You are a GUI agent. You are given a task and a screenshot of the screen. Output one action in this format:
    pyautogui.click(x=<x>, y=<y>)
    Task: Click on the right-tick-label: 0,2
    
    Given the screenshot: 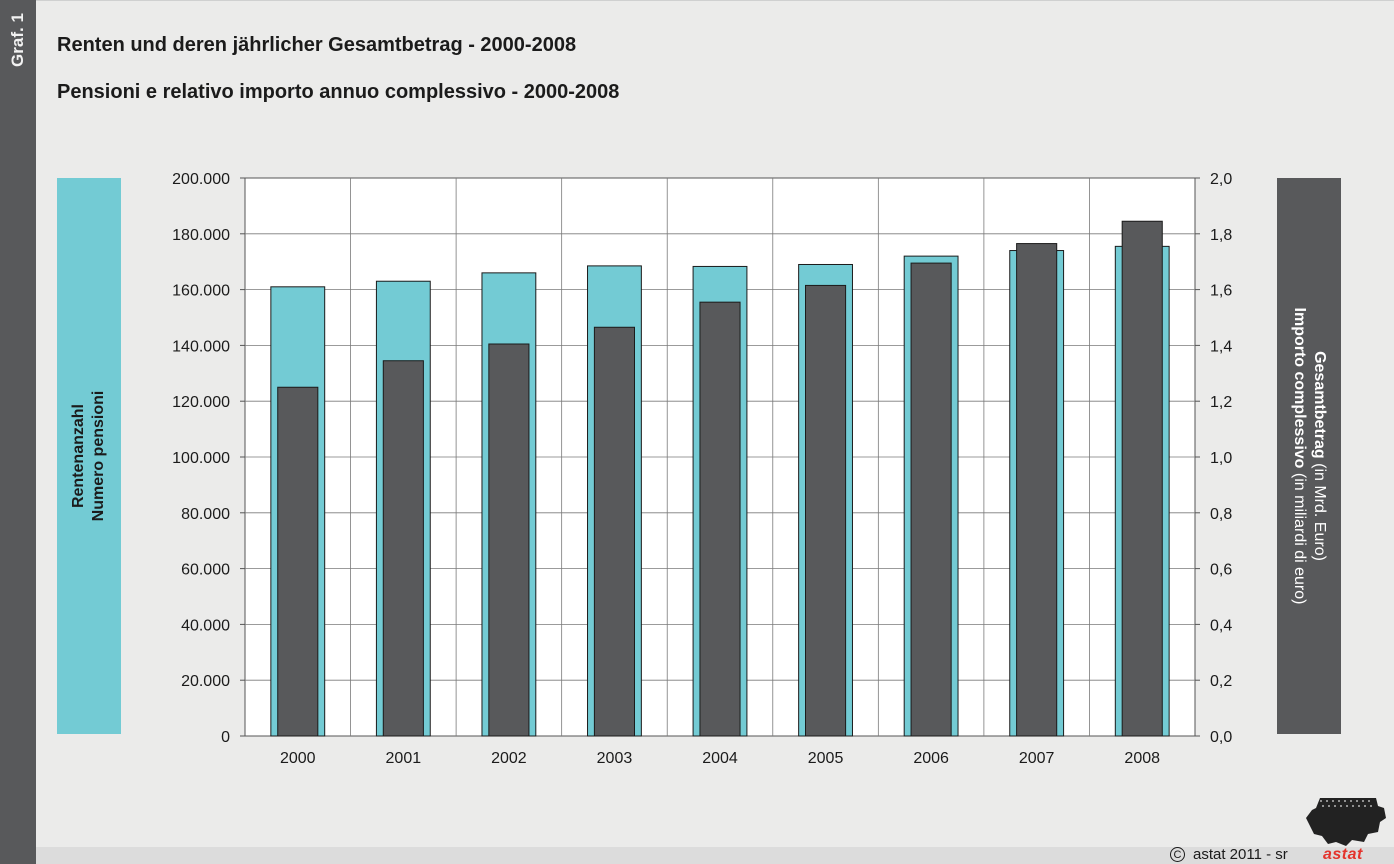 What is the action you would take?
    pyautogui.click(x=1221, y=681)
    